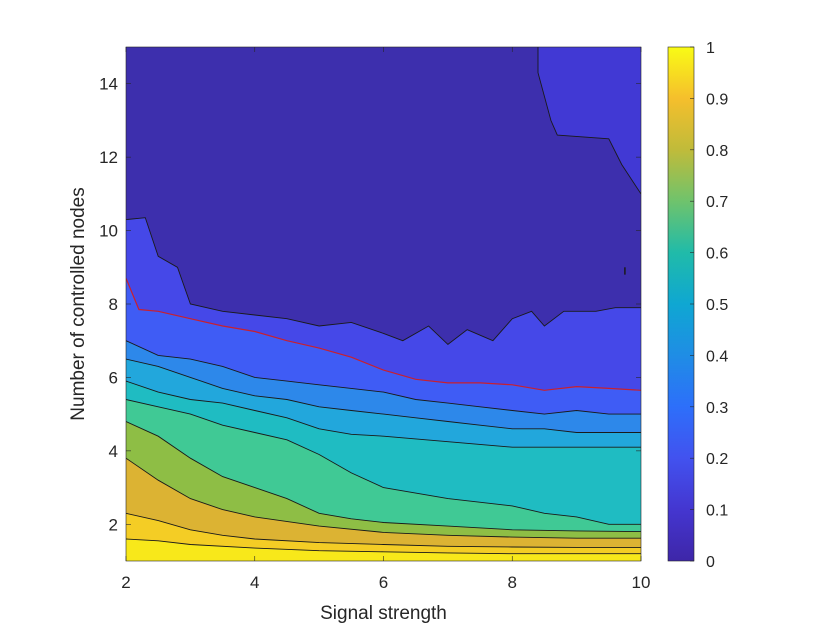 The width and height of the screenshot is (840, 630). I want to click on colorbar-tick-label: 0.6, so click(717, 254).